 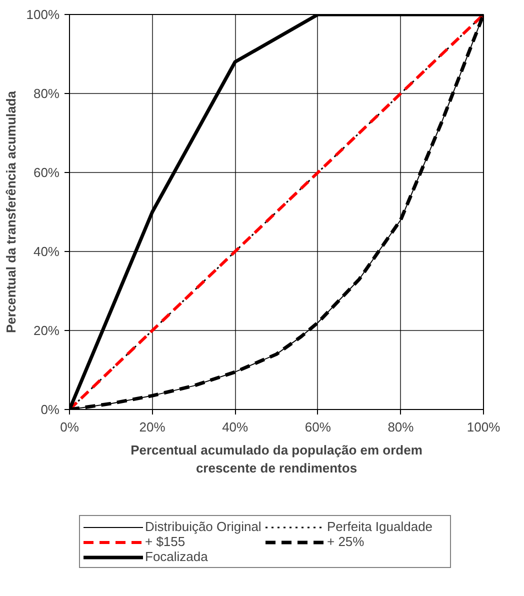 I want to click on y-axis-title: Percentual da transferência acumulada, so click(x=10, y=212).